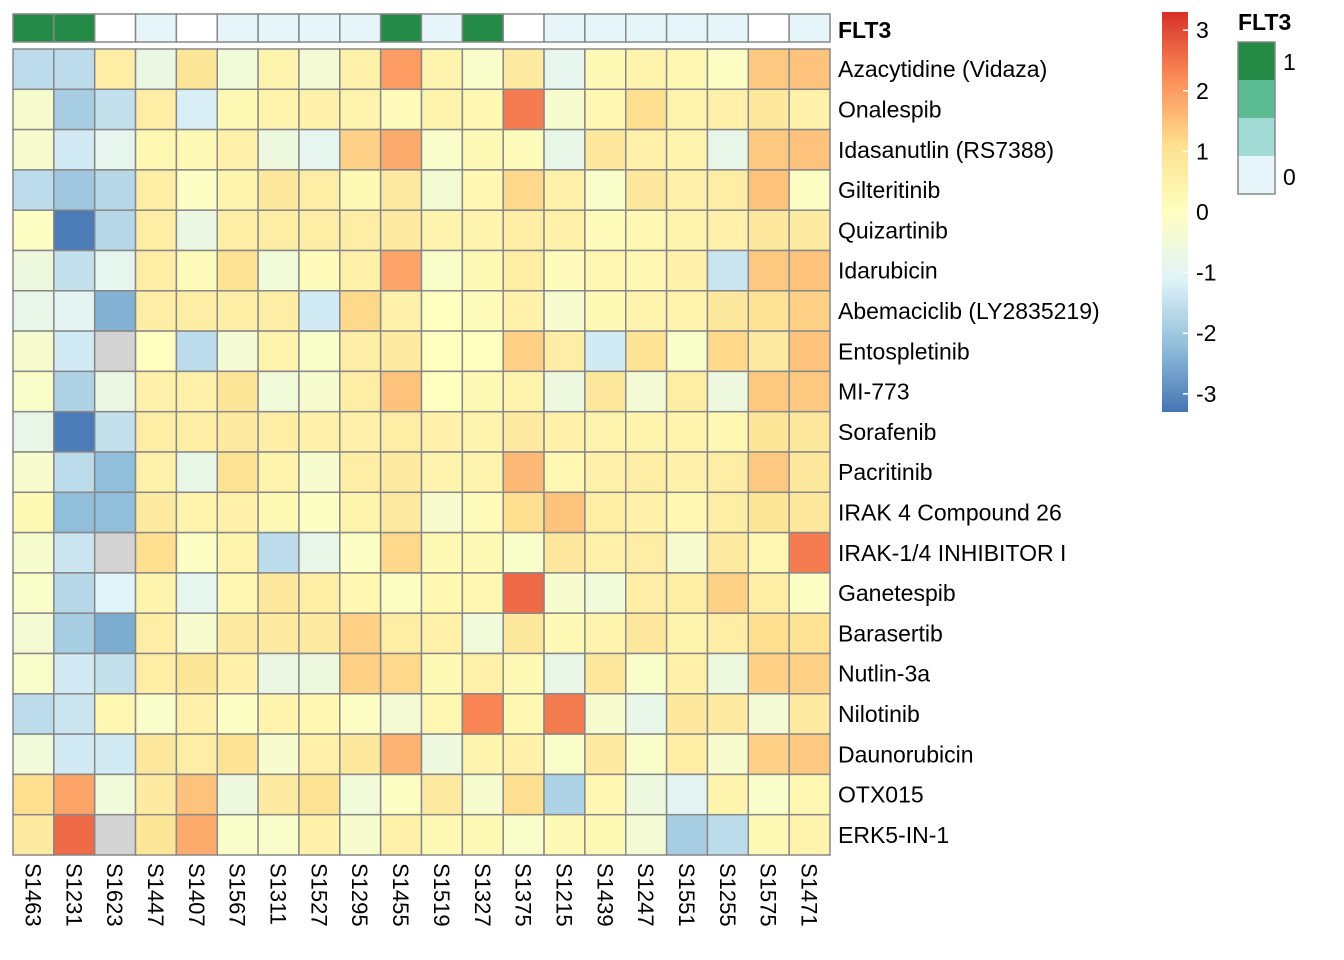  I want to click on annotation-cell, so click(442, 28).